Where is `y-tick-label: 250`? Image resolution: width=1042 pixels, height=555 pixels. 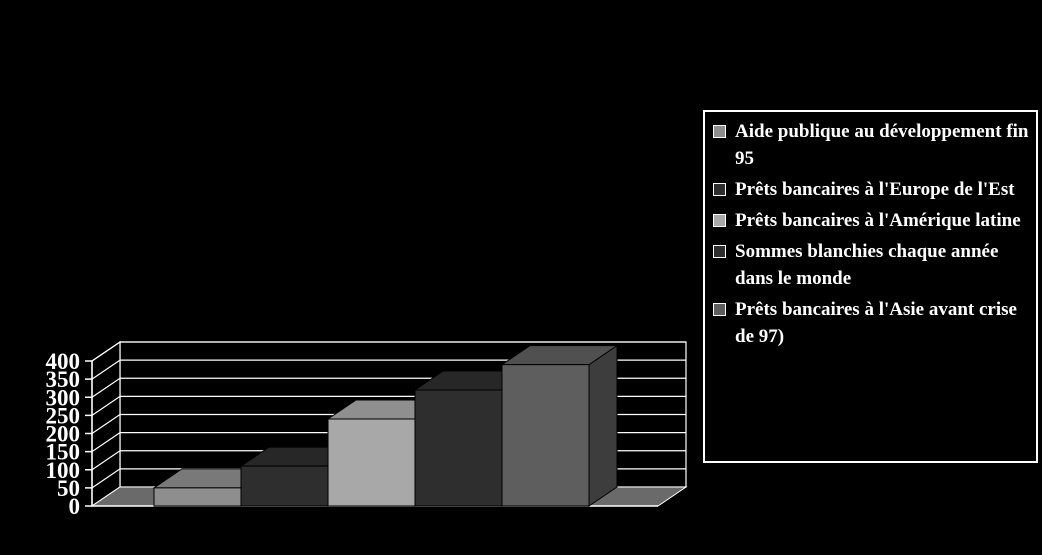 y-tick-label: 250 is located at coordinates (63, 415).